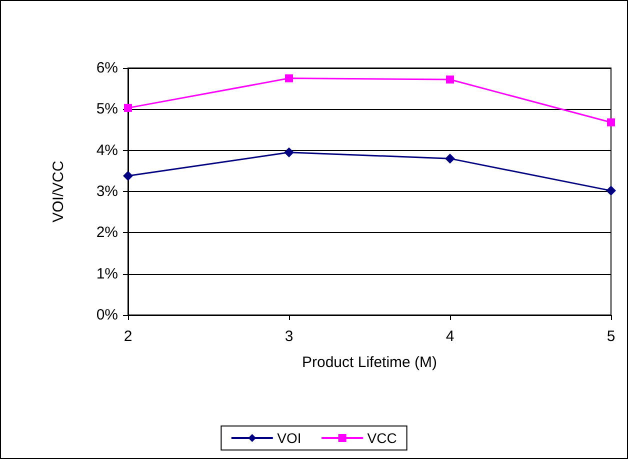  I want to click on y-tick-label: 6%, so click(107, 68).